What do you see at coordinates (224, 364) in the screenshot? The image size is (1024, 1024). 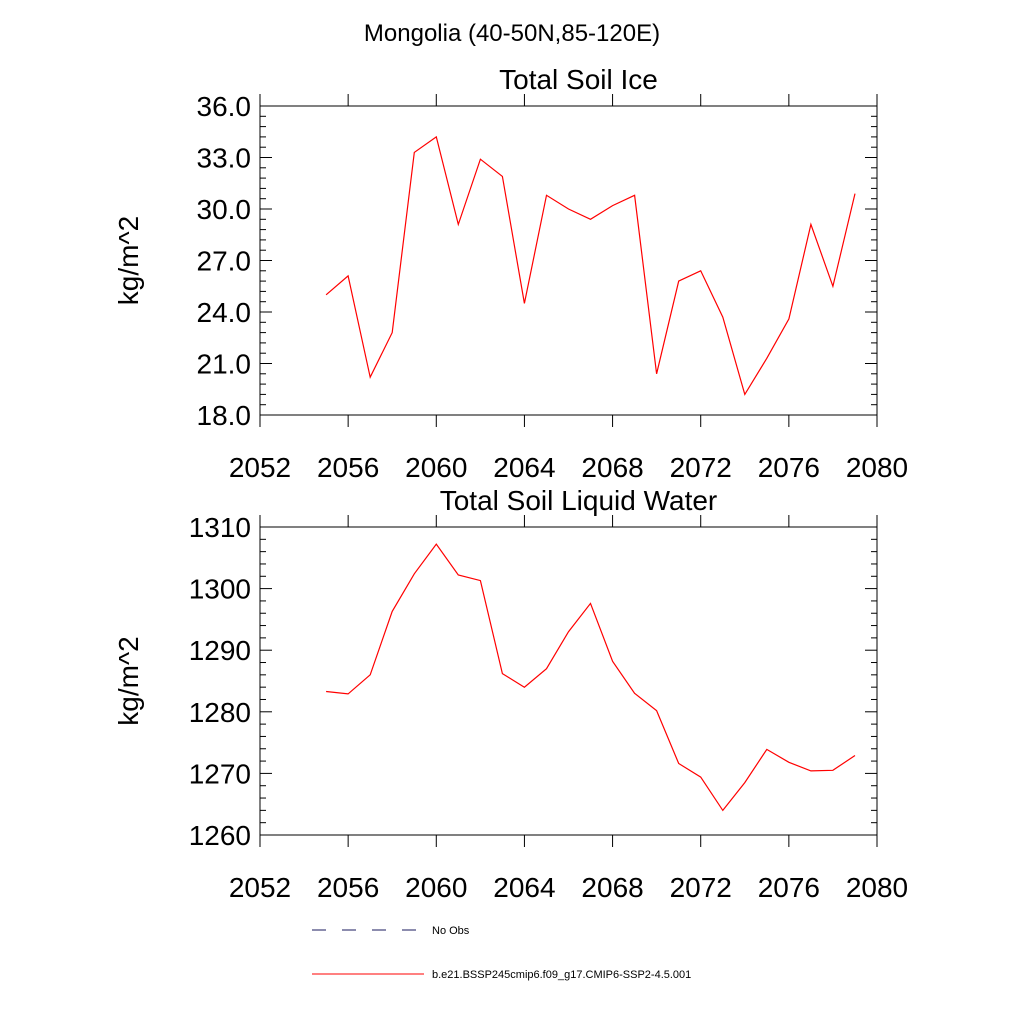 I see `y-tick-label: 21.0` at bounding box center [224, 364].